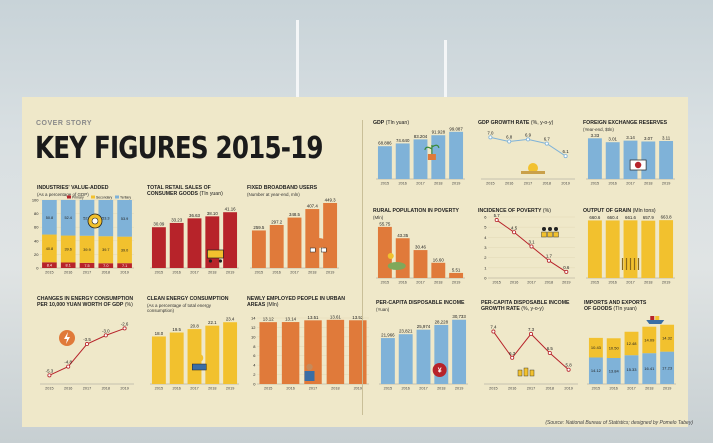  I want to click on data-label: 38.10, so click(213, 213).